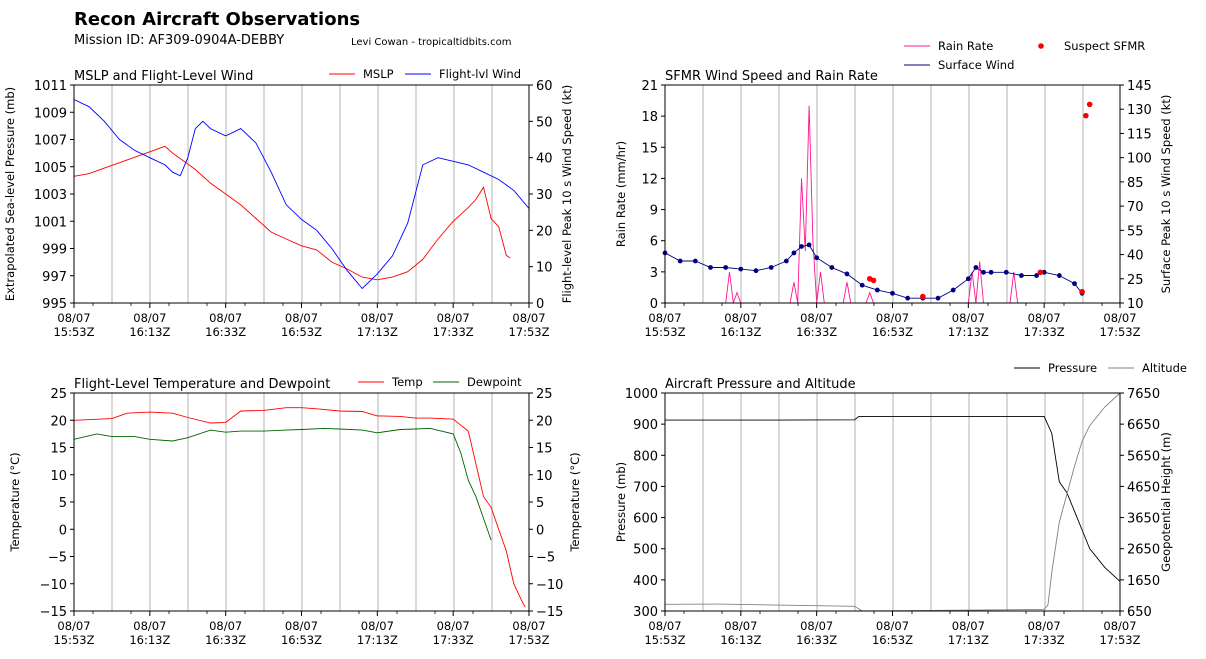 This screenshot has width=1206, height=659. I want to click on legend-dewpoint-label: Dewpoint, so click(494, 382).